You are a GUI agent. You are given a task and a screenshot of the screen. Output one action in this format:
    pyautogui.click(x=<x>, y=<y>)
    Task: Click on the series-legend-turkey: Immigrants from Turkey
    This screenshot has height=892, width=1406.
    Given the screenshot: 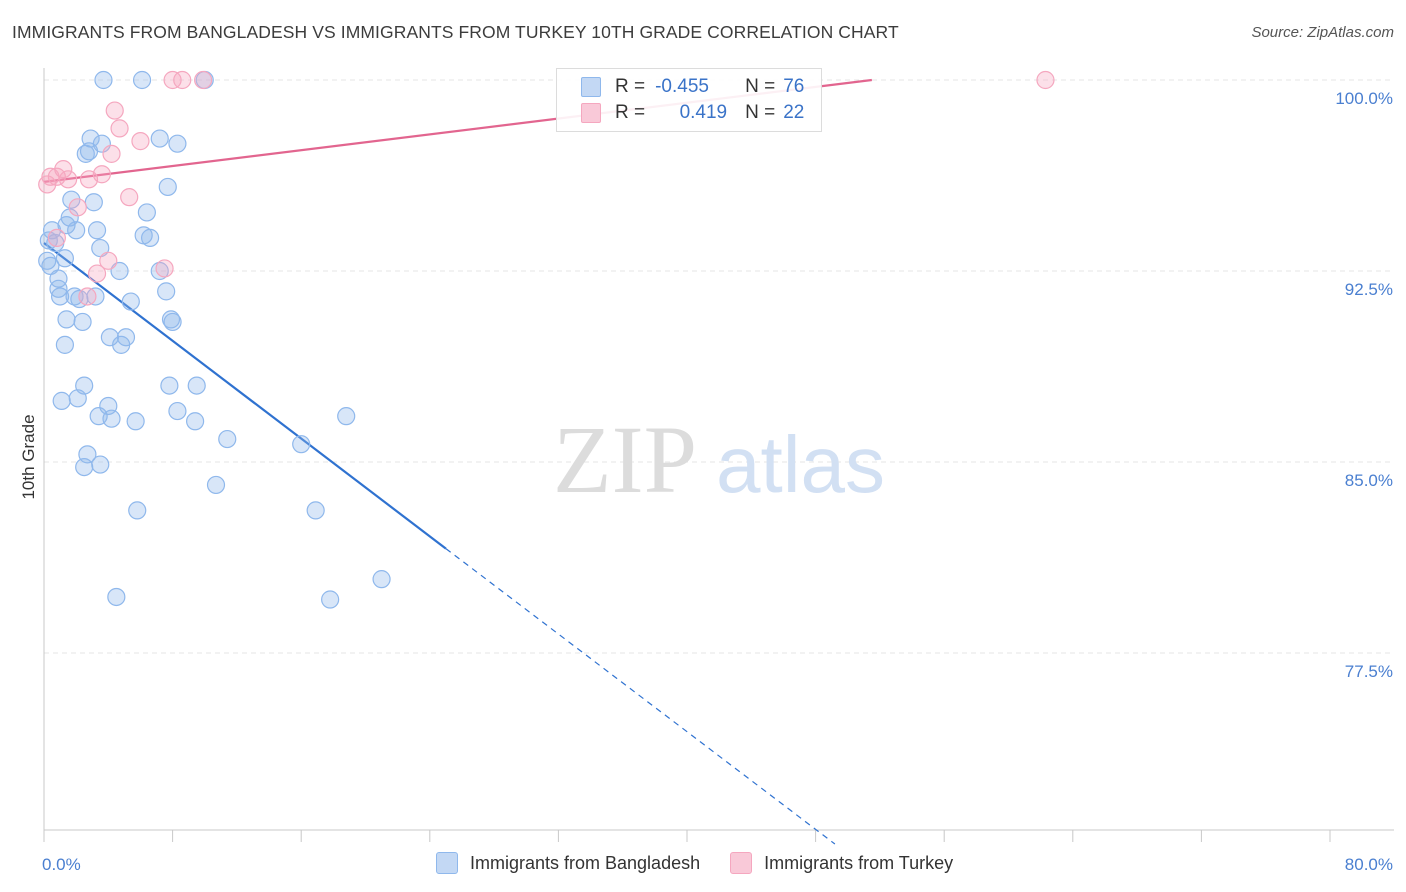 What is the action you would take?
    pyautogui.click(x=841, y=863)
    